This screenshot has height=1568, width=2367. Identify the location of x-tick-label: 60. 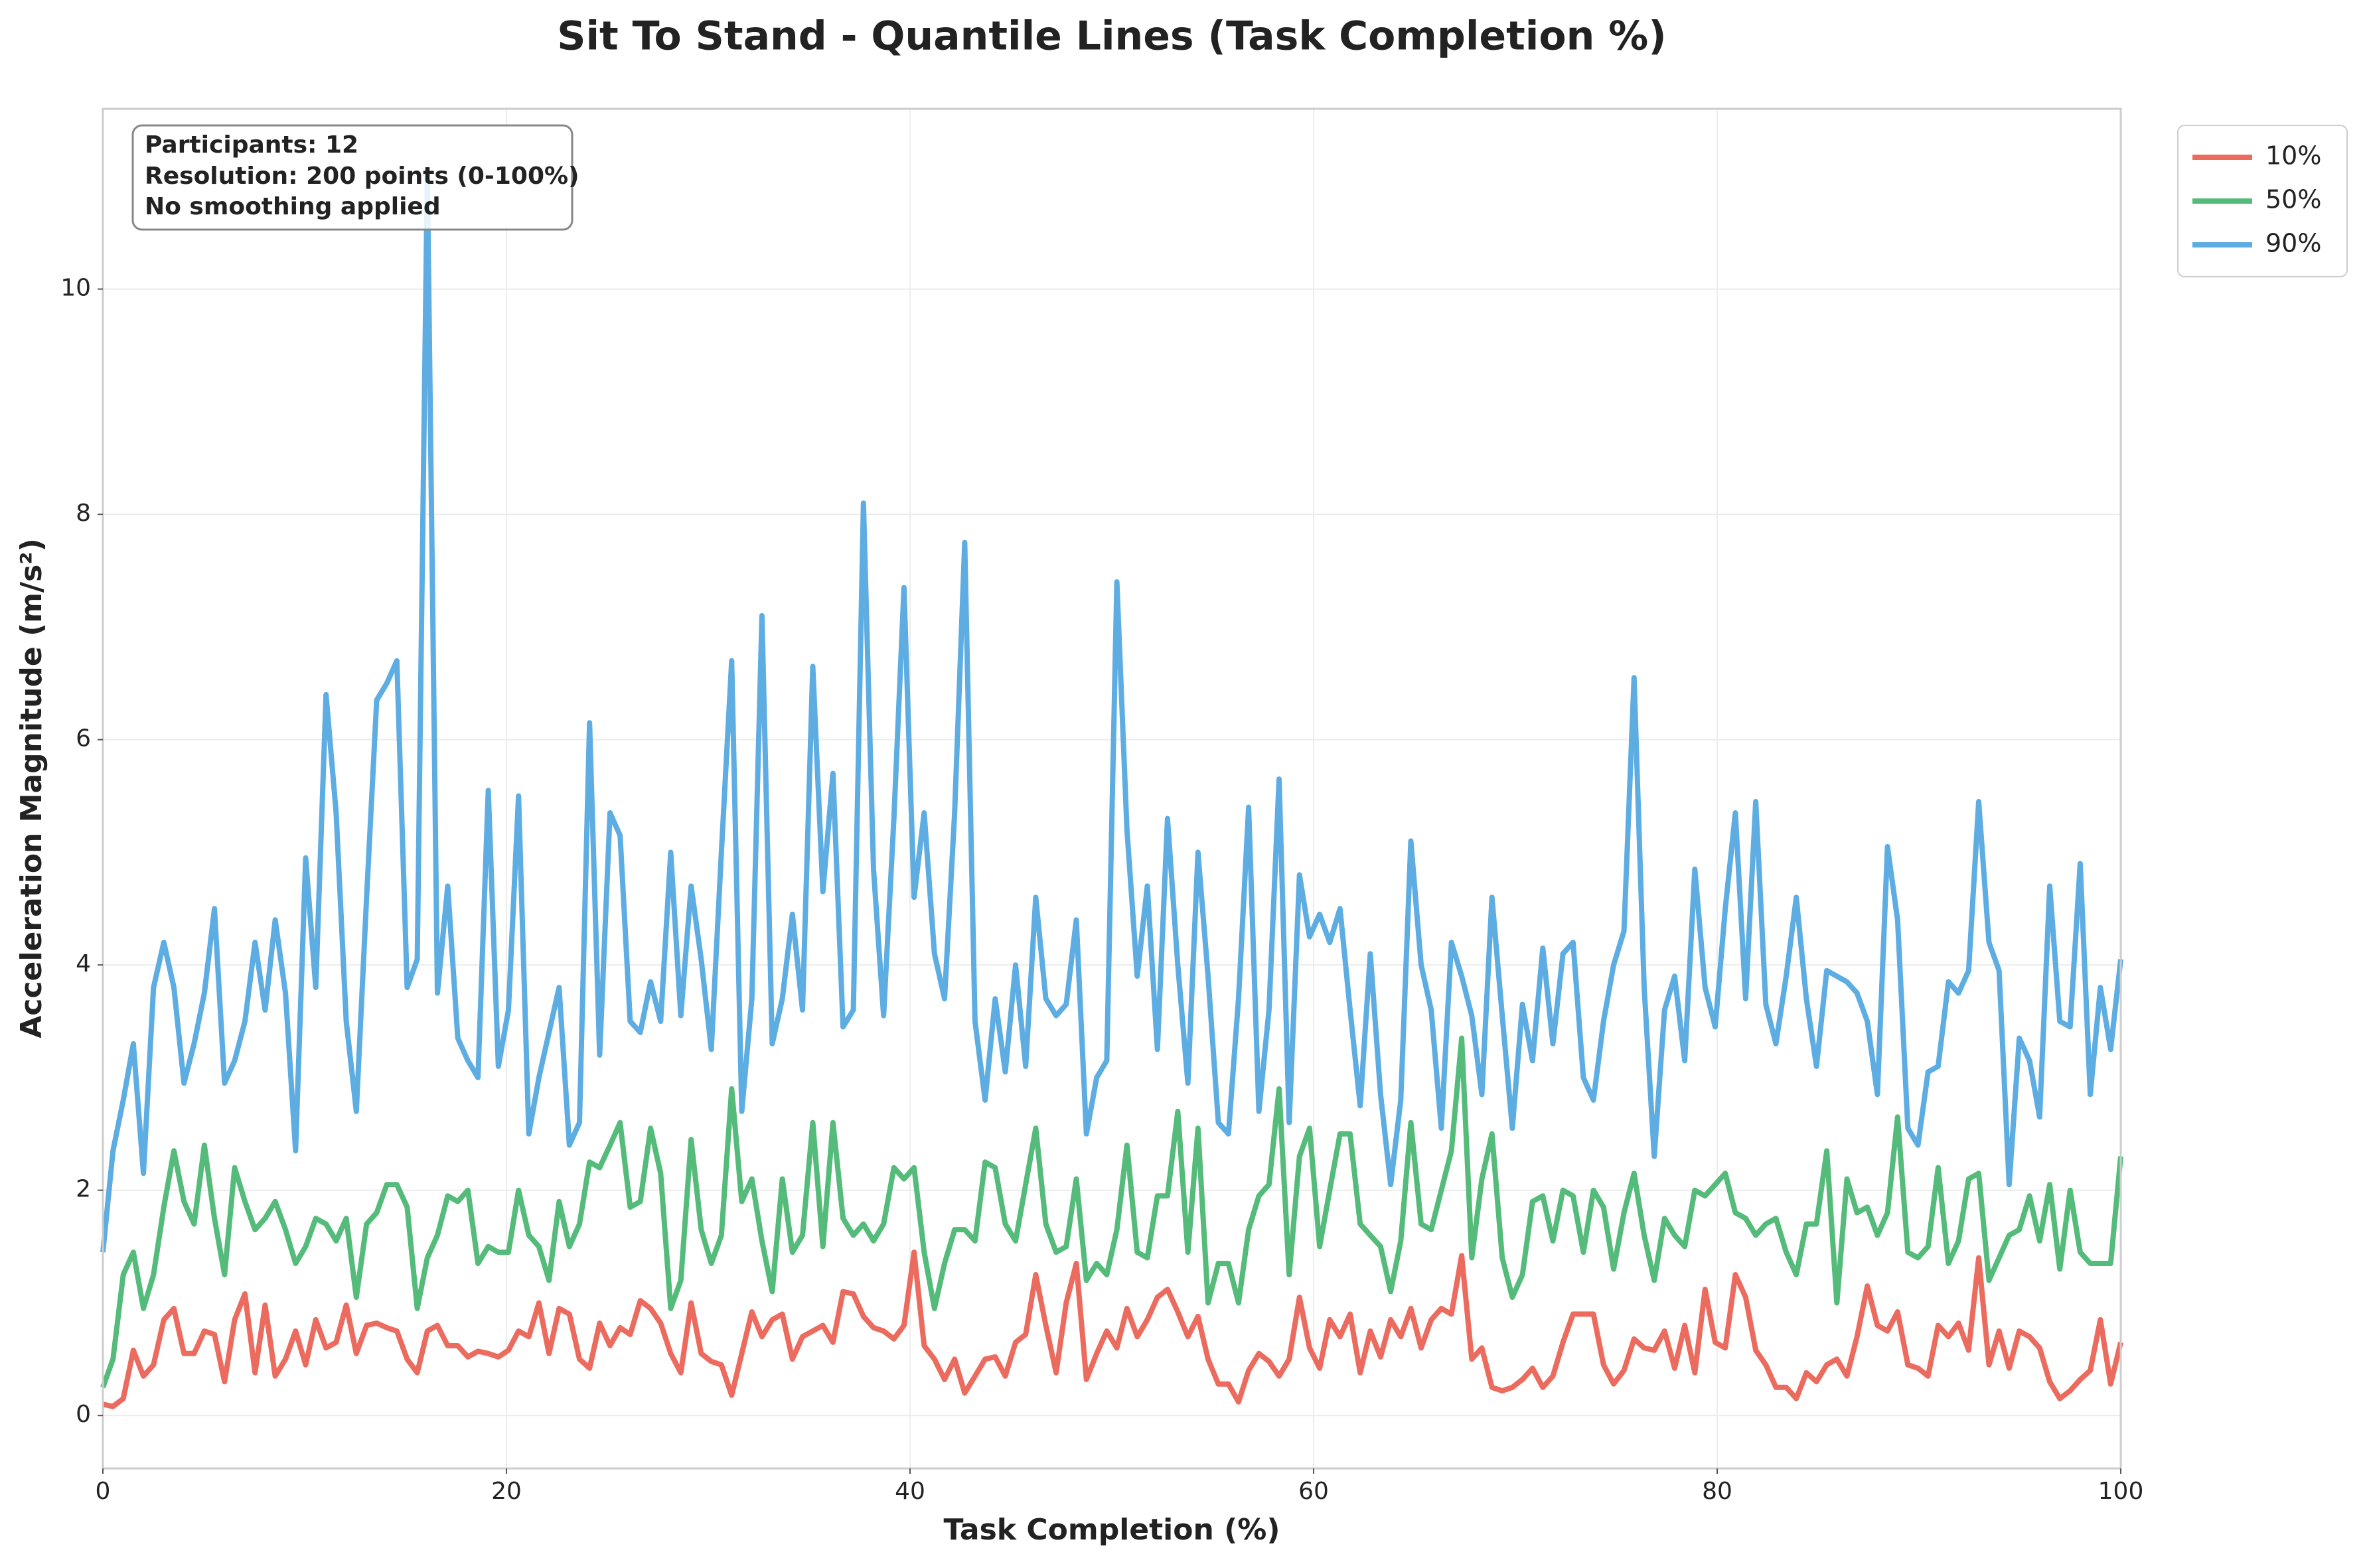
(1313, 1491).